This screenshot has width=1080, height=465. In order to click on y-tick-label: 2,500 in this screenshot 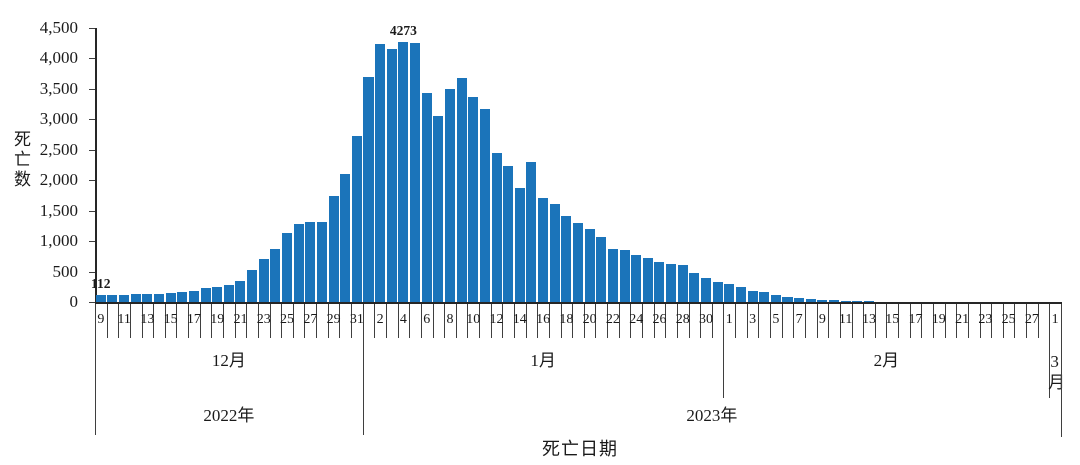, I will do `click(58, 149)`.